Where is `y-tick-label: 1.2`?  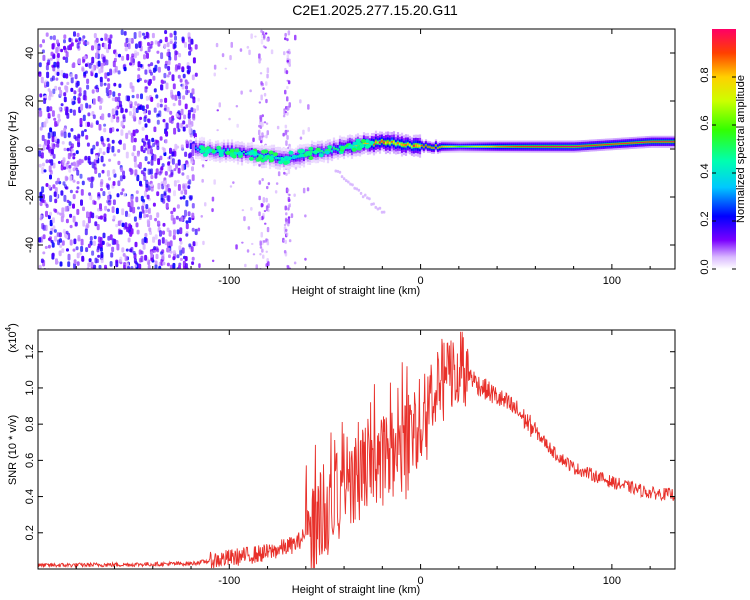
y-tick-label: 1.2 is located at coordinates (30, 351).